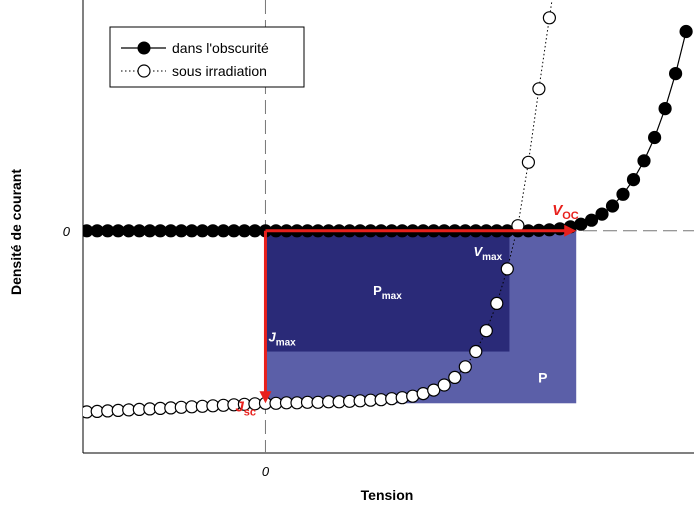  Describe the element at coordinates (265, 397) in the screenshot. I see `current-arrowhead` at that location.